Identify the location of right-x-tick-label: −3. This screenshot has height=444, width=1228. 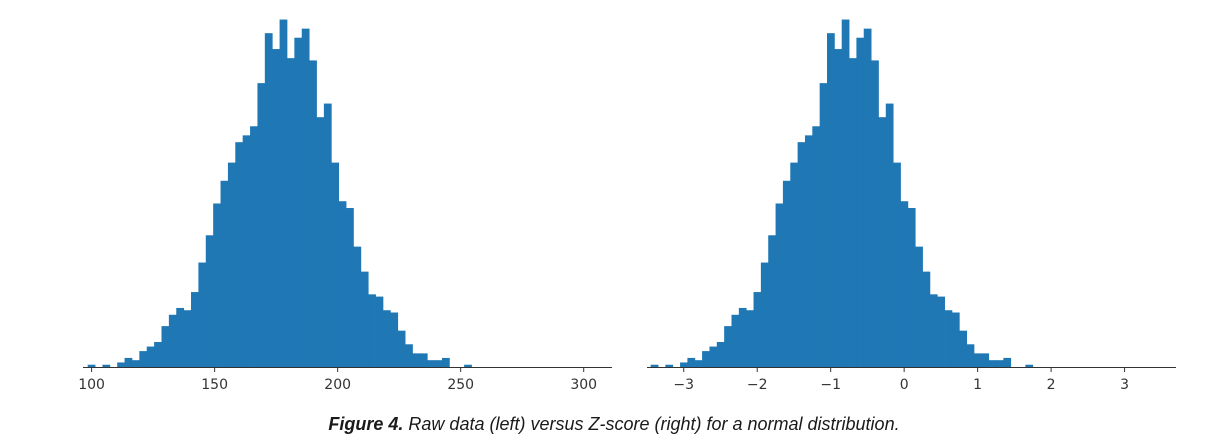
(683, 385).